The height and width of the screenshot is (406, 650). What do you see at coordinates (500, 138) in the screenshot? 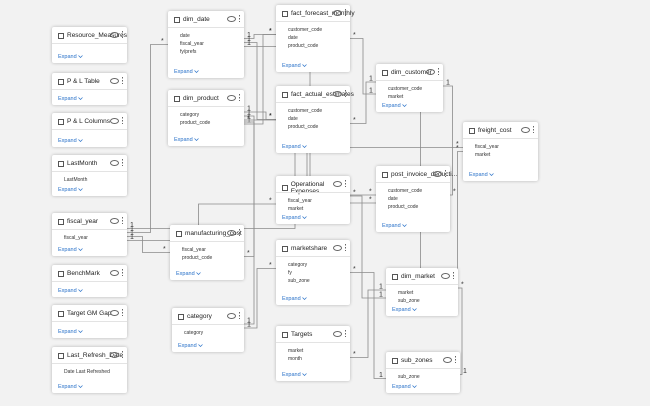
I see `divider` at bounding box center [500, 138].